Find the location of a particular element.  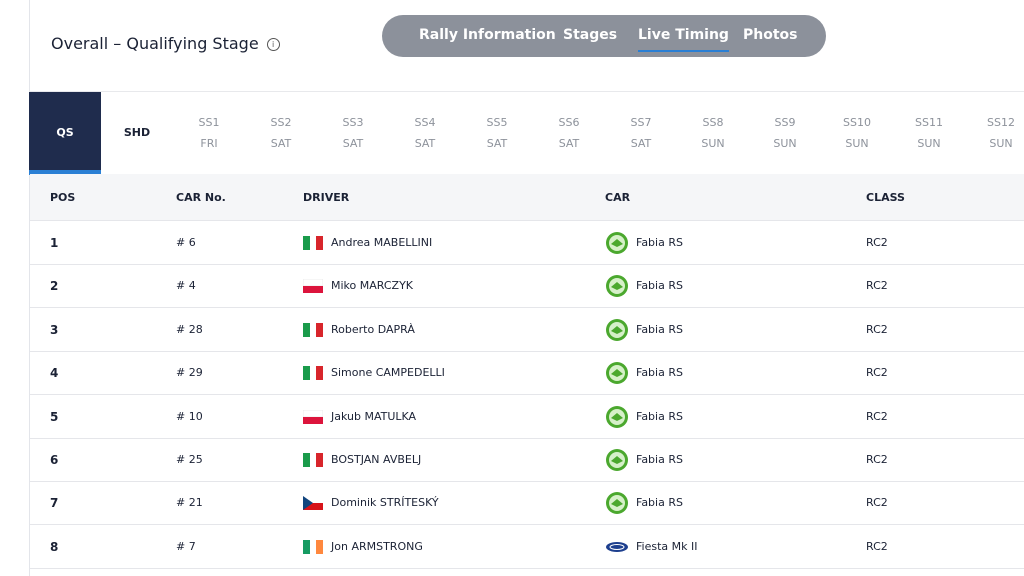

stage-tab: SS4 SAT is located at coordinates (425, 133).